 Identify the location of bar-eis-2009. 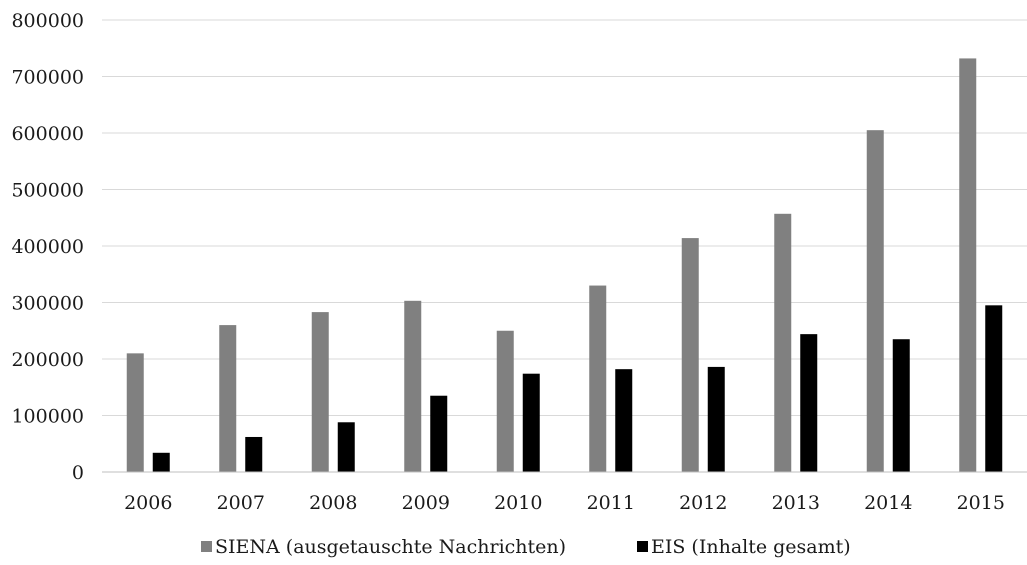
(439, 433).